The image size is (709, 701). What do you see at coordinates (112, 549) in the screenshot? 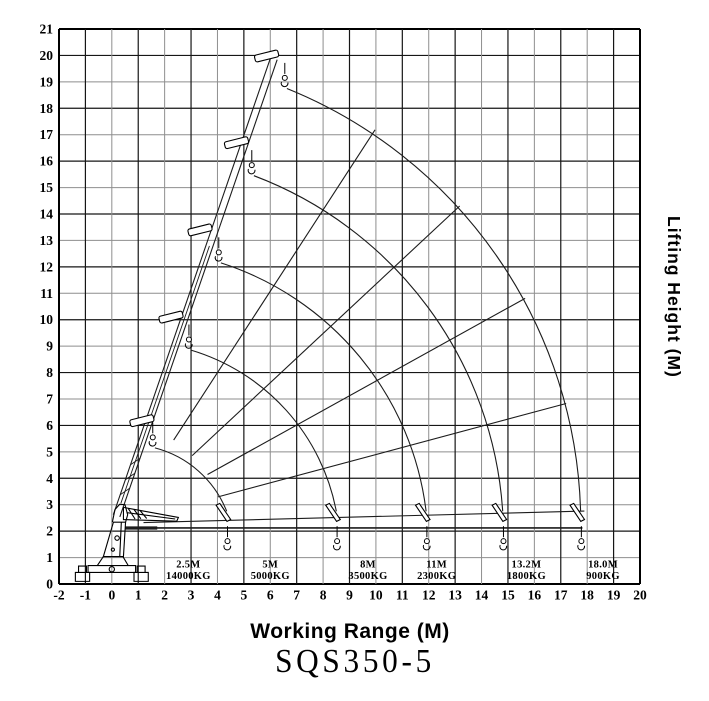
I see `pedestal-hole-lower` at bounding box center [112, 549].